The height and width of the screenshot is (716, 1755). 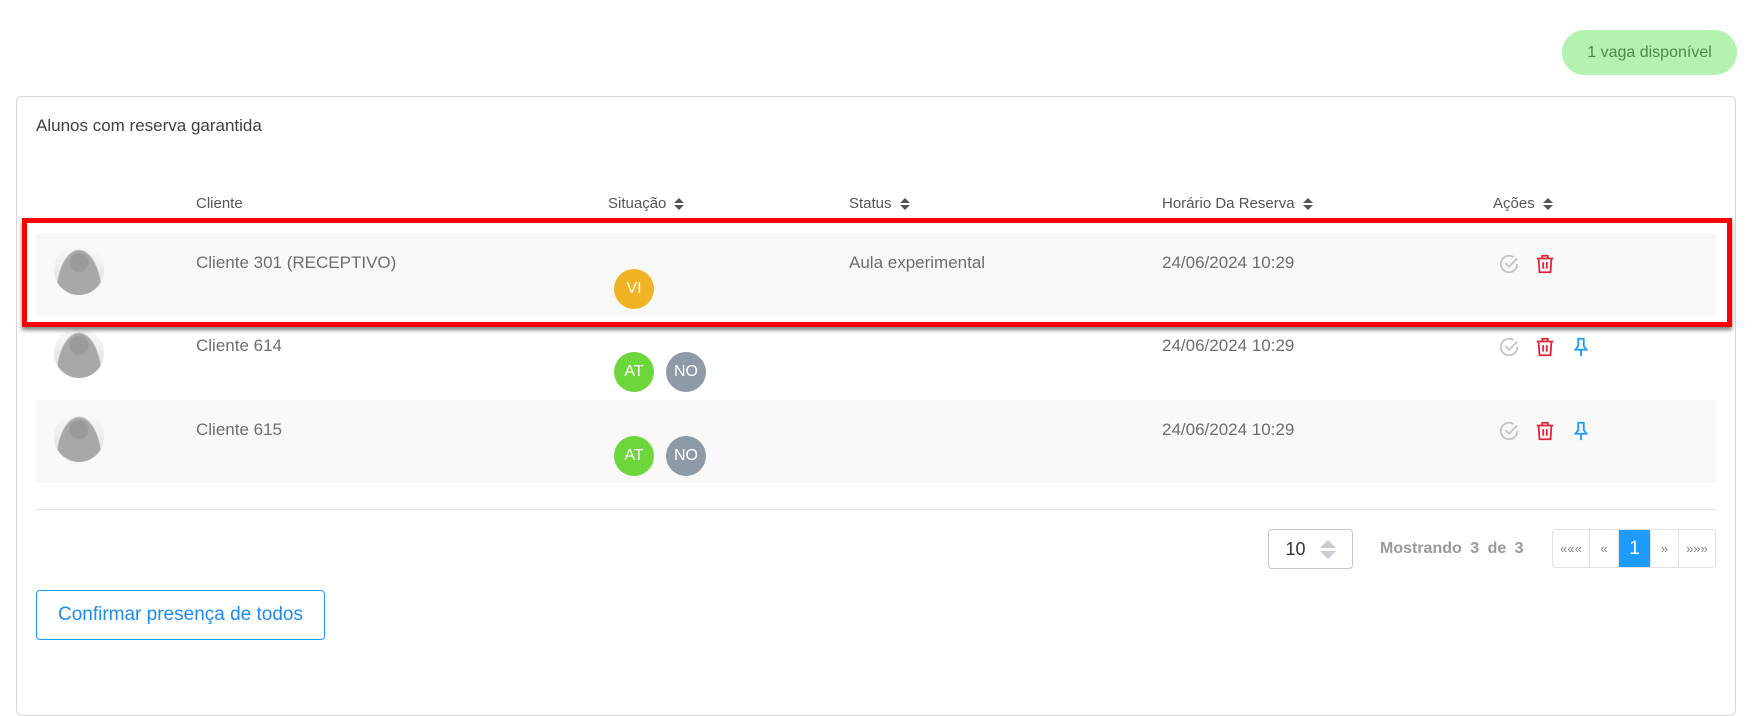 I want to click on situation-badge: VI, so click(x=634, y=289).